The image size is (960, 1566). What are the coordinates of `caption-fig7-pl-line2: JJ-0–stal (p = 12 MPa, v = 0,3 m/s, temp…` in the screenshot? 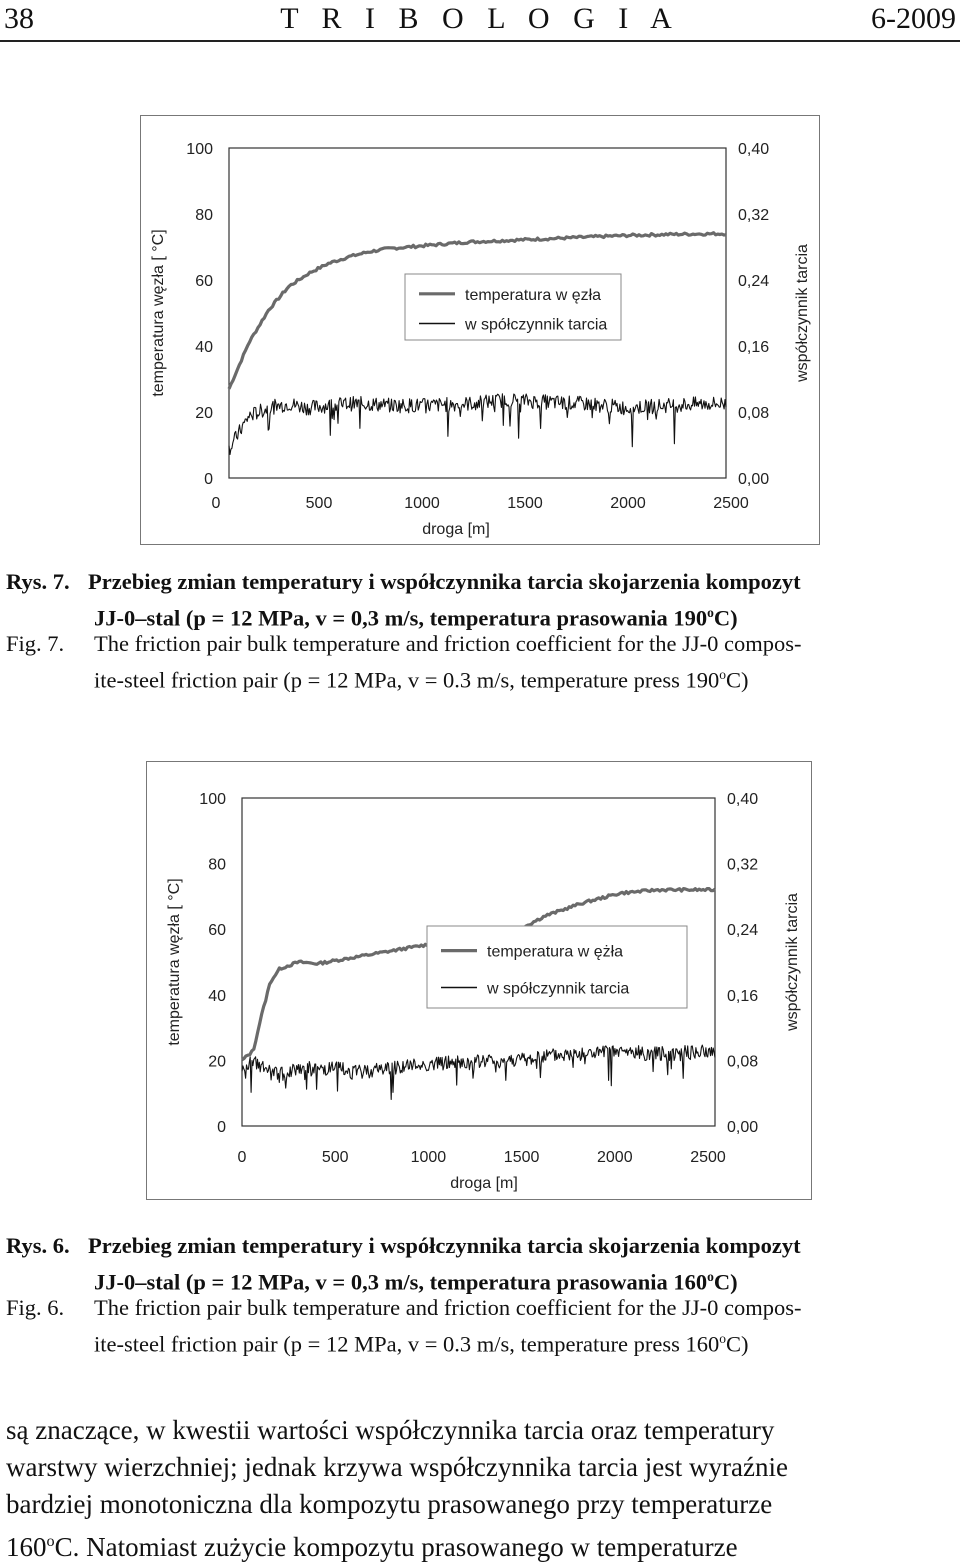 It's located at (416, 615).